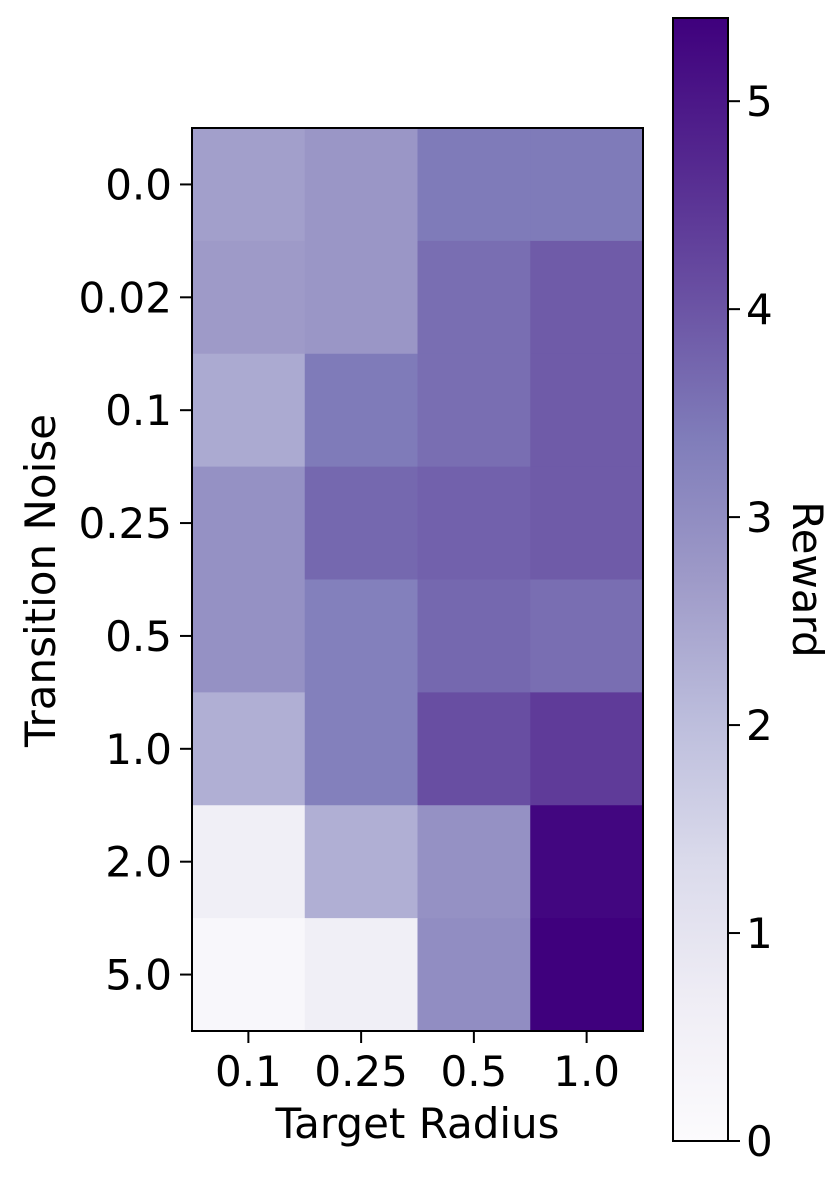  Describe the element at coordinates (125, 523) in the screenshot. I see `y-tick-label: 0.25` at that location.